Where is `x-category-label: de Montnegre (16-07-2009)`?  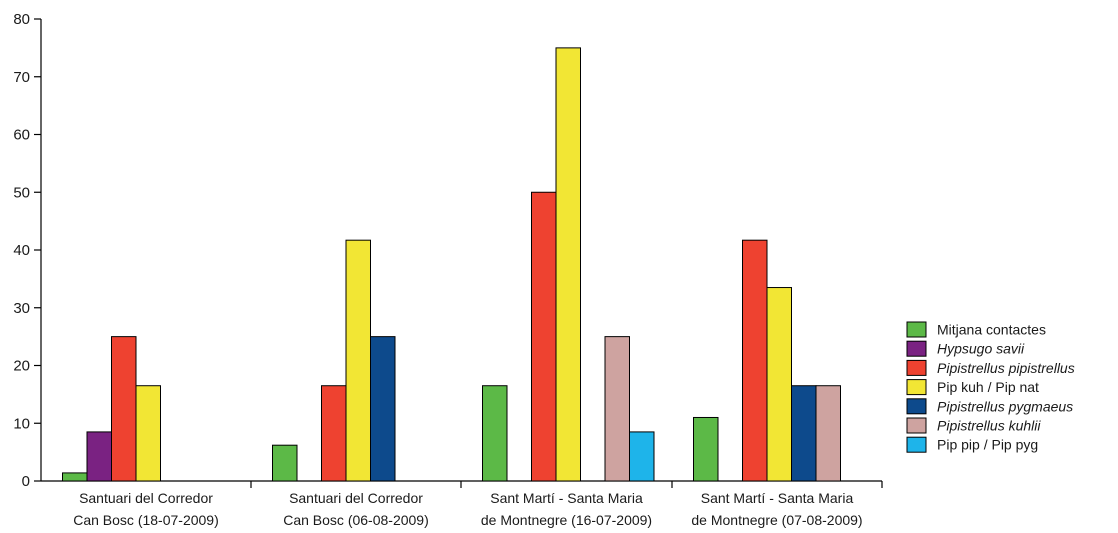 x-category-label: de Montnegre (16-07-2009) is located at coordinates (566, 520).